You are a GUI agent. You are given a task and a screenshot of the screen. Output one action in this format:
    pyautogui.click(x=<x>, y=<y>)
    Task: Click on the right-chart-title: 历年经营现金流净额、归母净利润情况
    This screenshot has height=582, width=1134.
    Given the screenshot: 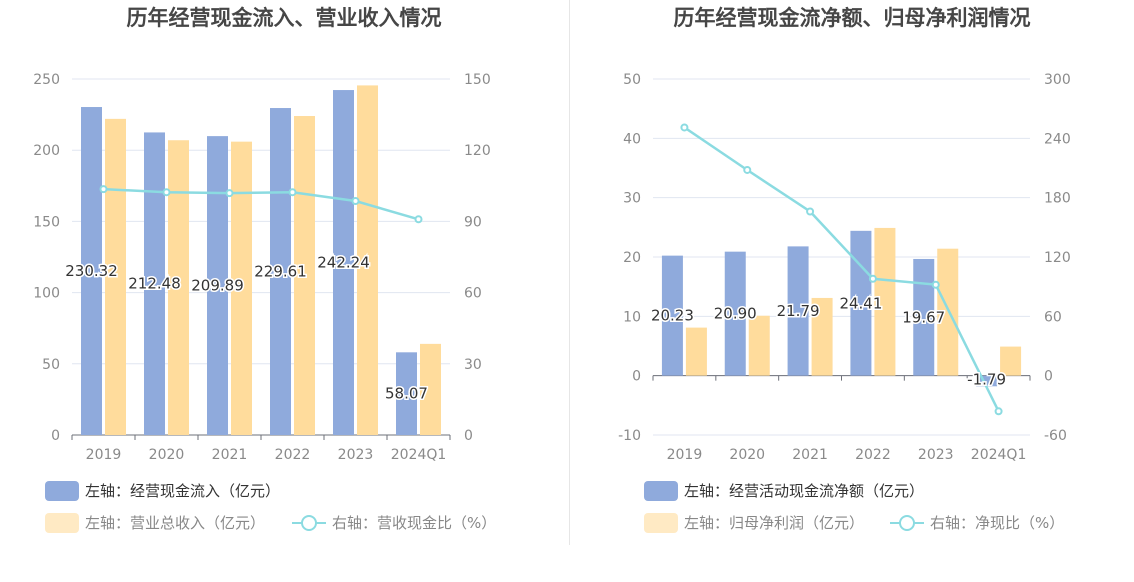 What is the action you would take?
    pyautogui.click(x=852, y=18)
    